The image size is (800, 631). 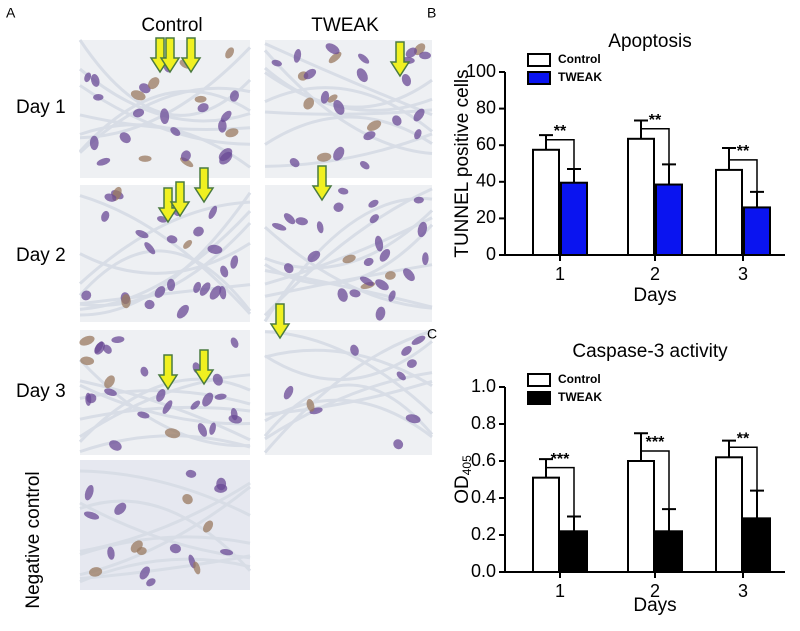 I want to click on y-axis-label-subscript: 405, so click(x=467, y=465).